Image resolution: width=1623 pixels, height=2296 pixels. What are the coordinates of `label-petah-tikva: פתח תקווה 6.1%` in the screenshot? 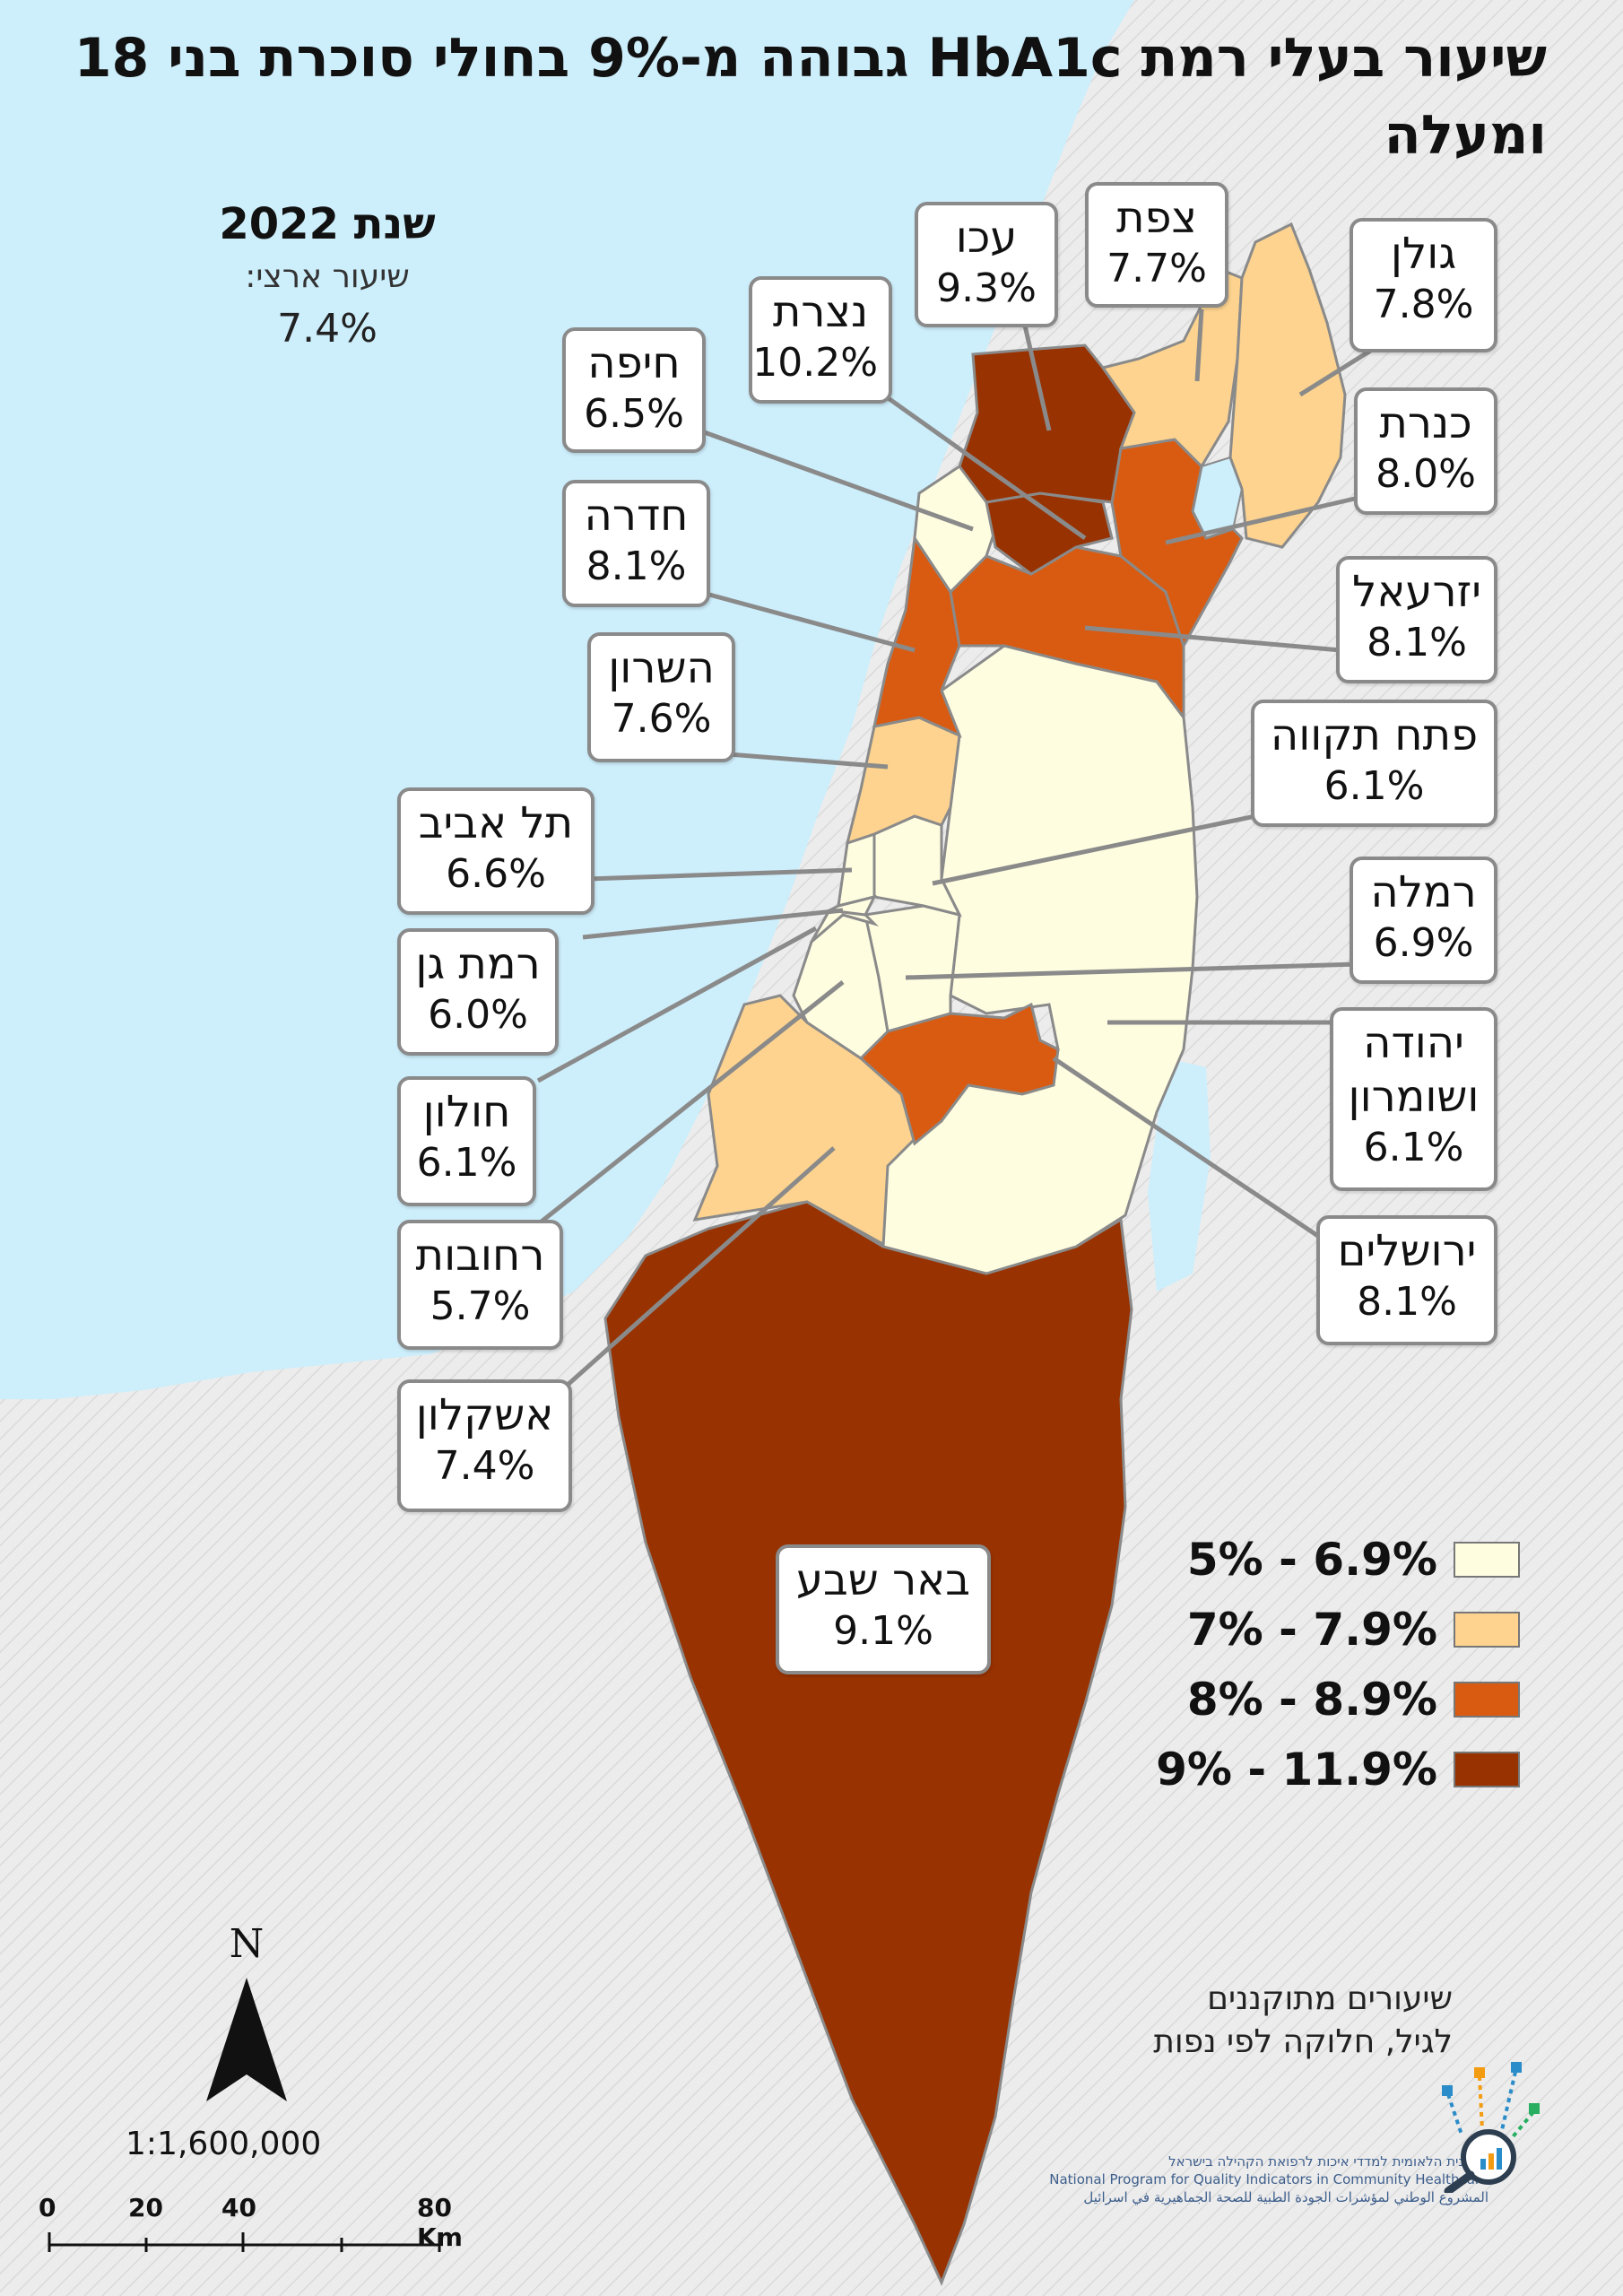 It's located at (1374, 763).